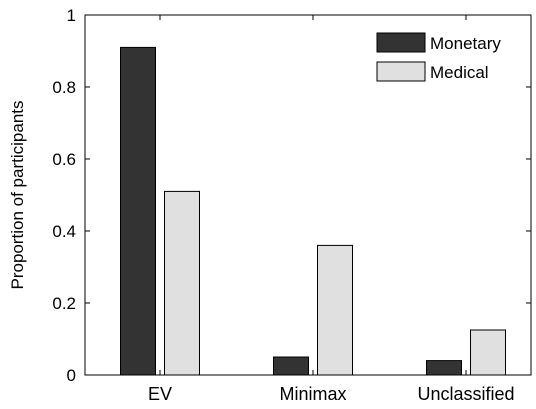 The height and width of the screenshot is (409, 536). I want to click on y-axis-label: Proportion of participants, so click(17, 195).